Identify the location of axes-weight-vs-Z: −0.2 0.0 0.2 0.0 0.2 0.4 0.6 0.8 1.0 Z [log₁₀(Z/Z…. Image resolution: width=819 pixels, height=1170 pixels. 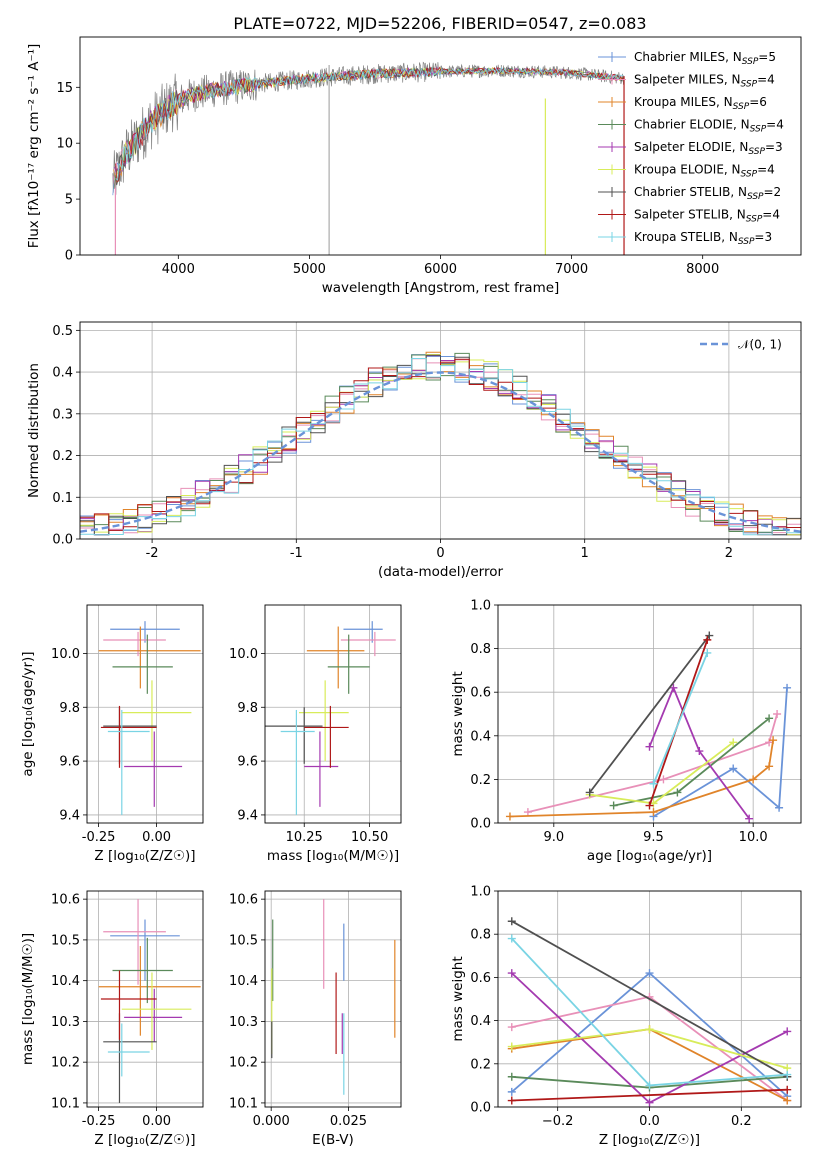
(626, 1016).